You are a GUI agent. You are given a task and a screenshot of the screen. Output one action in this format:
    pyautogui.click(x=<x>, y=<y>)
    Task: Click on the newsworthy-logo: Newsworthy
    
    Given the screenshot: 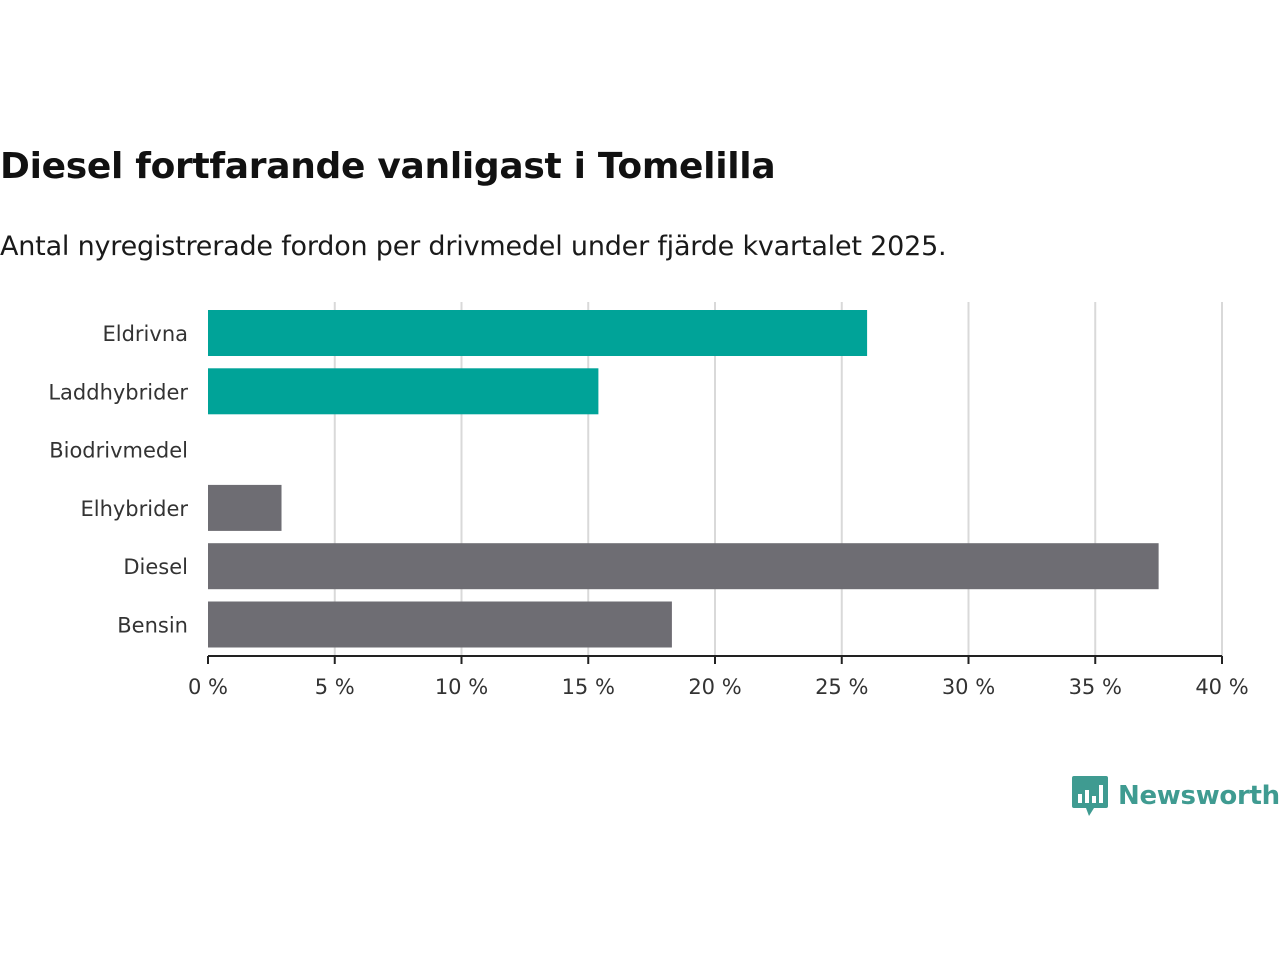 What is the action you would take?
    pyautogui.click(x=1176, y=796)
    